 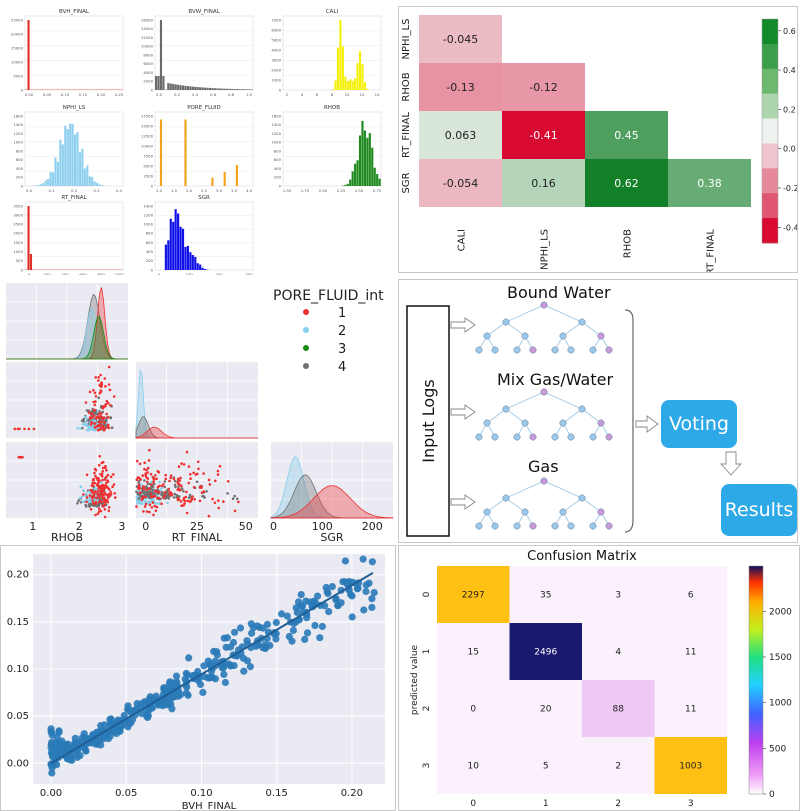 What do you see at coordinates (150, 233) in the screenshot?
I see `hist-ytick-label: 800` at bounding box center [150, 233].